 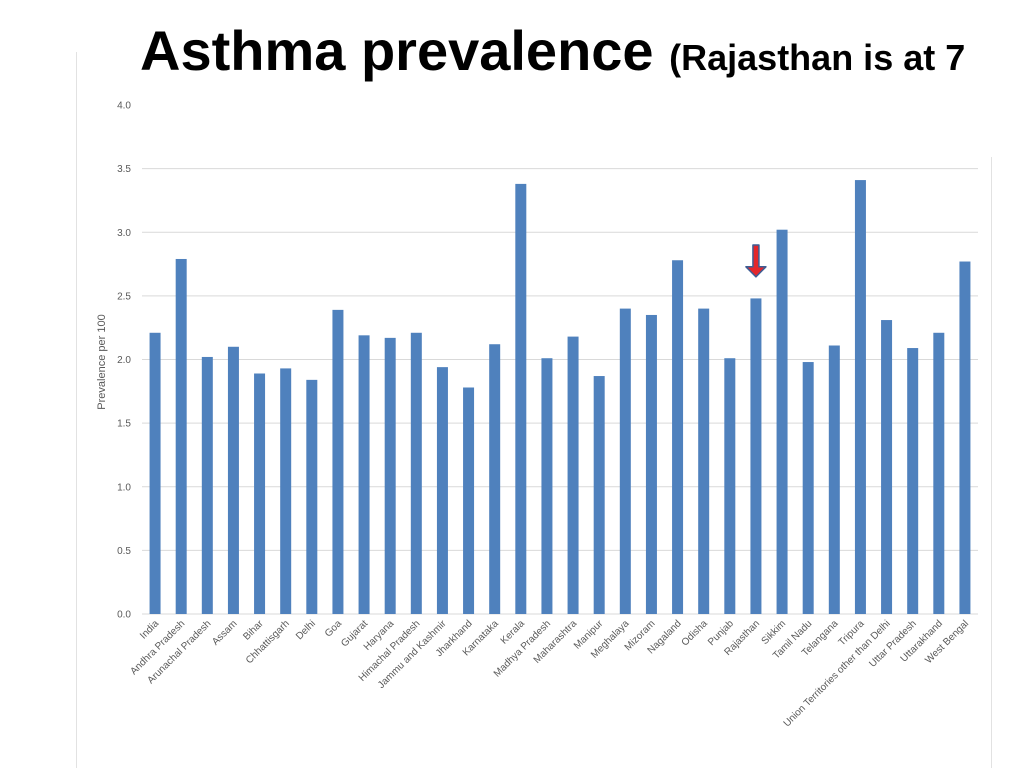 What do you see at coordinates (469, 500) in the screenshot?
I see `bar-jharkhand` at bounding box center [469, 500].